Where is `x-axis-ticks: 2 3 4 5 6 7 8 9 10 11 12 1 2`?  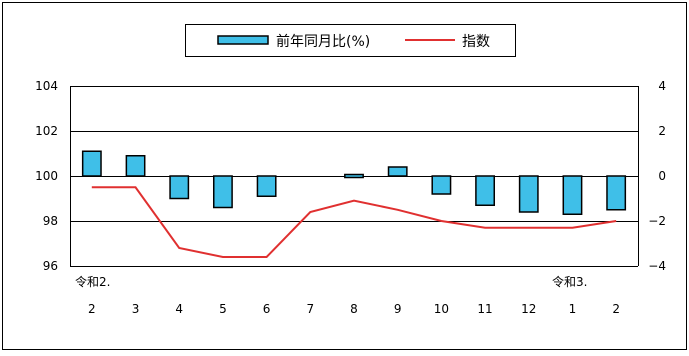
x-axis-ticks: 2 3 4 5 6 7 8 9 10 11 12 1 2 is located at coordinates (354, 309).